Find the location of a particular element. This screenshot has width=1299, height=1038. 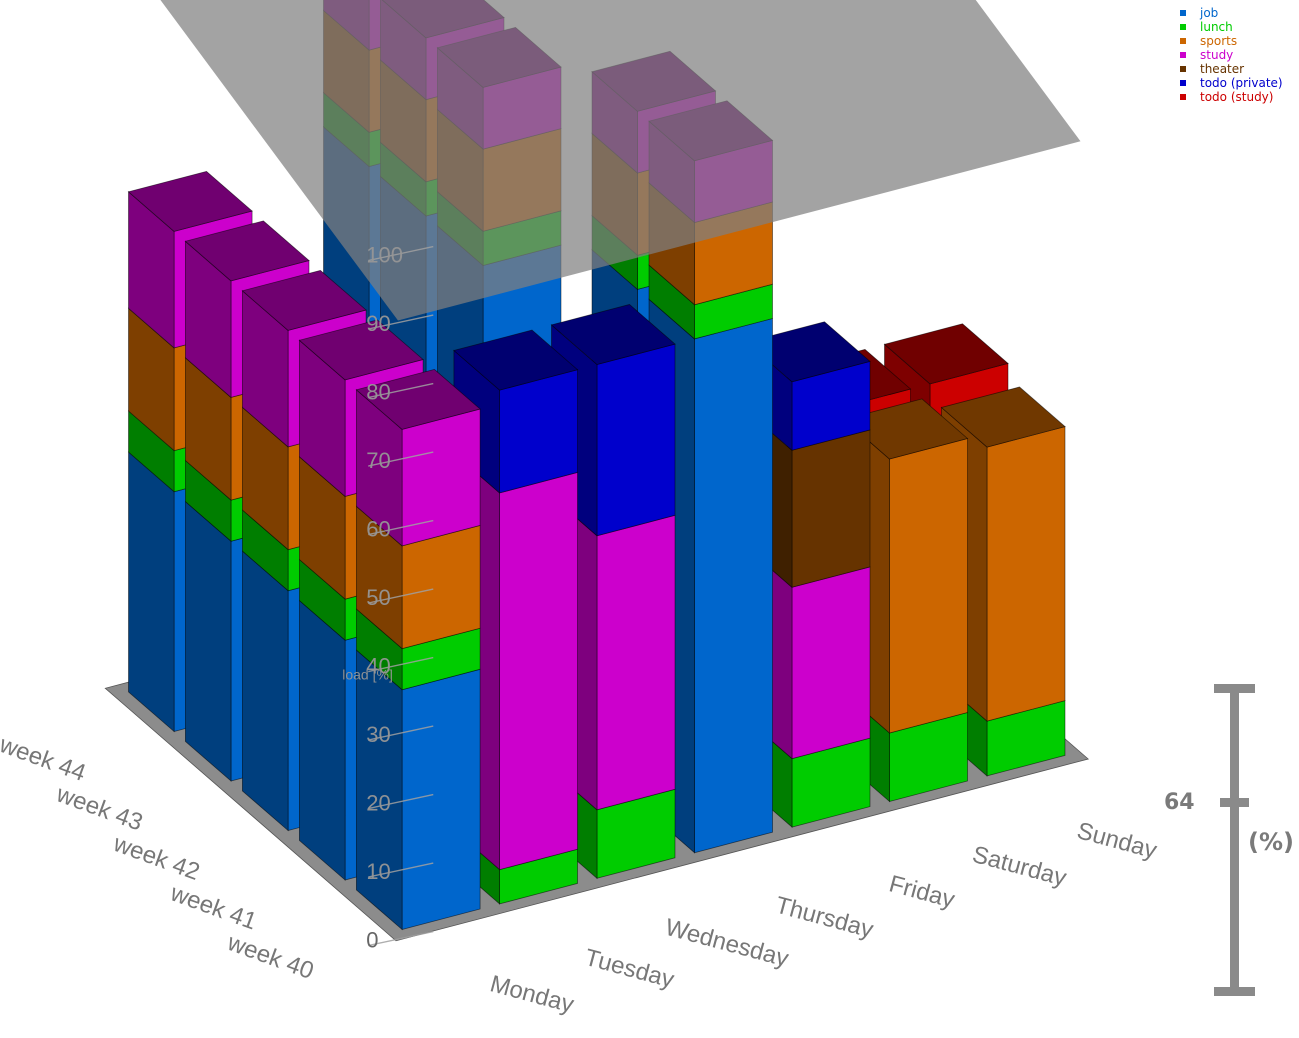

scale-value: 64 is located at coordinates (1179, 802).